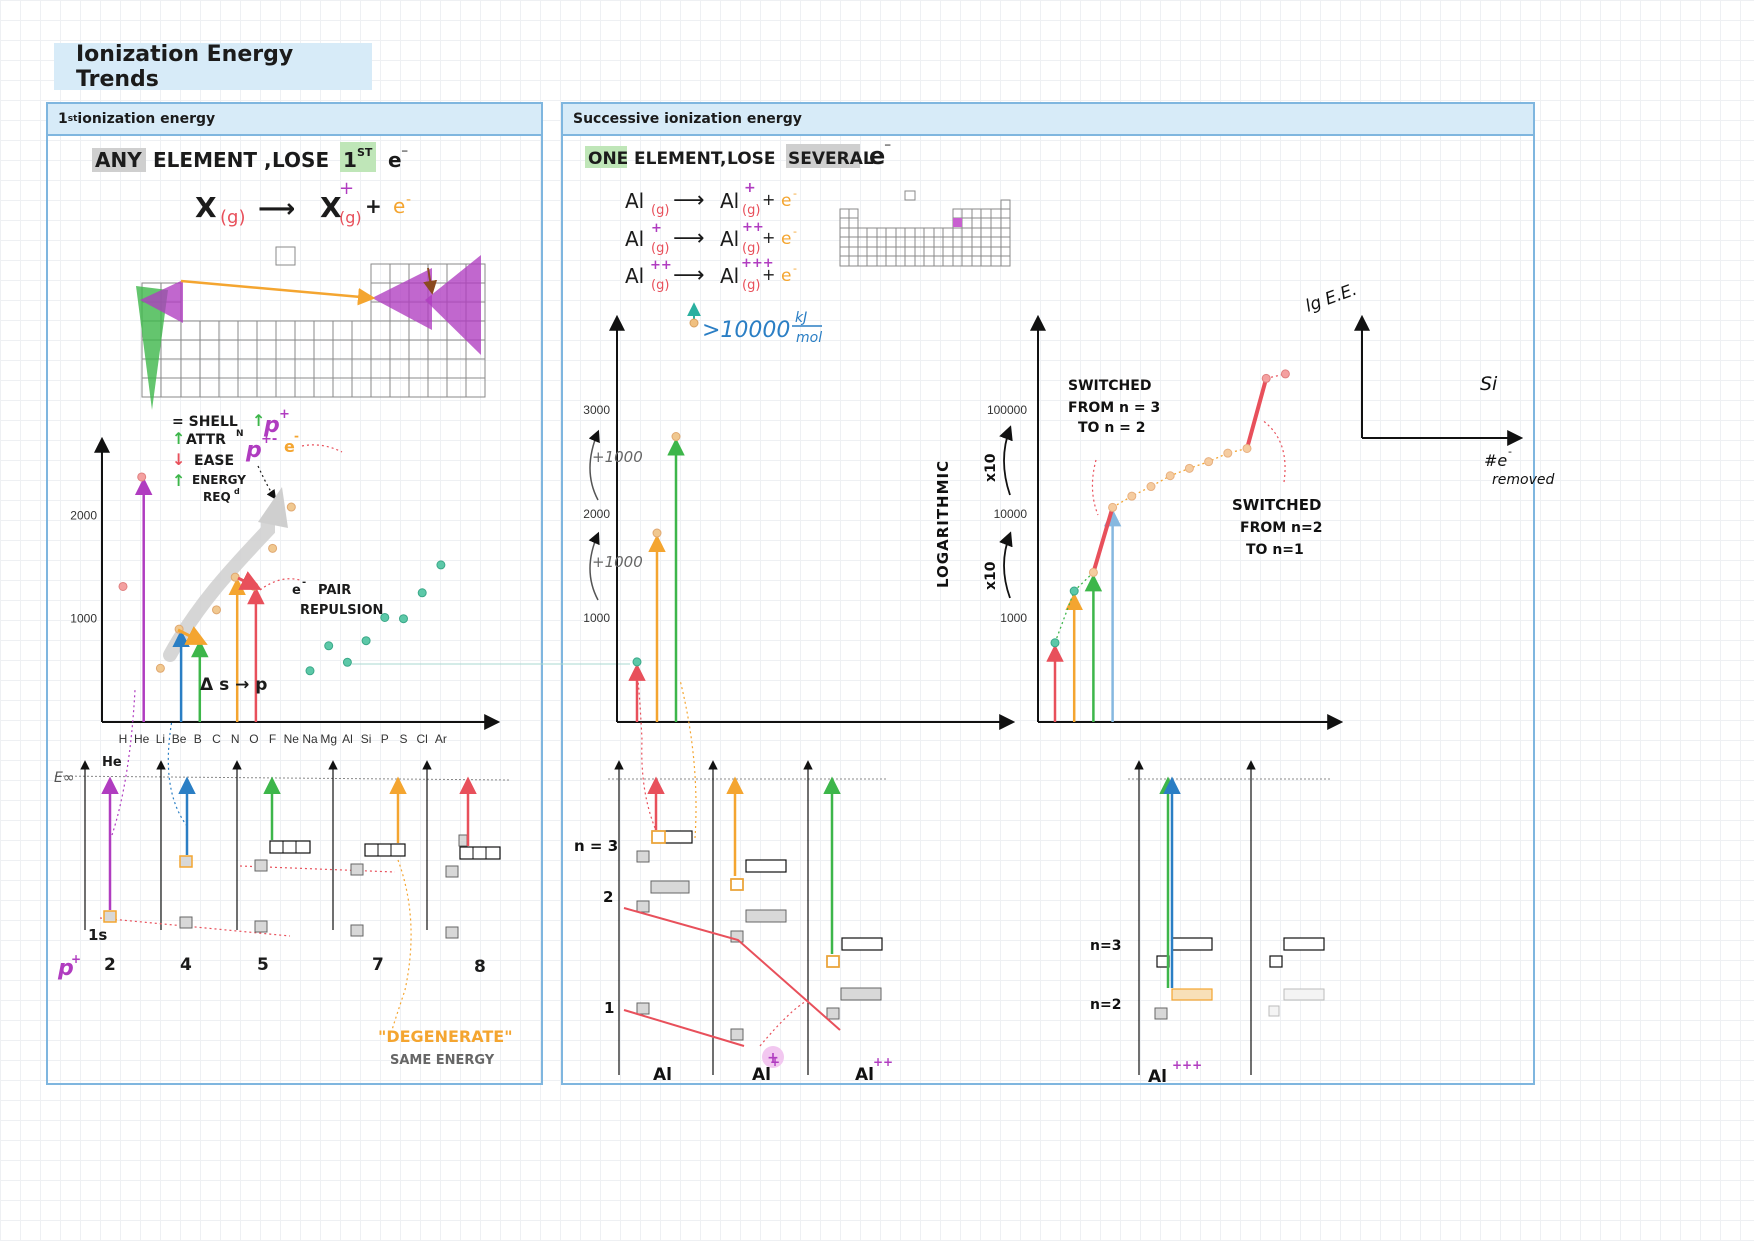 The height and width of the screenshot is (1241, 1754). I want to click on right-energy-levels: n = 3 2 1 n=3 n=2, so click(952, 883).